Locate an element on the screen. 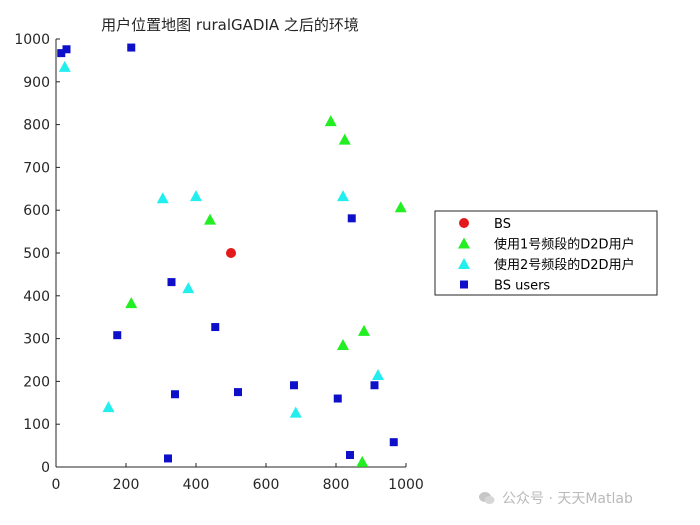  legend-label: 使用2号频段的D2D用户 is located at coordinates (564, 265).